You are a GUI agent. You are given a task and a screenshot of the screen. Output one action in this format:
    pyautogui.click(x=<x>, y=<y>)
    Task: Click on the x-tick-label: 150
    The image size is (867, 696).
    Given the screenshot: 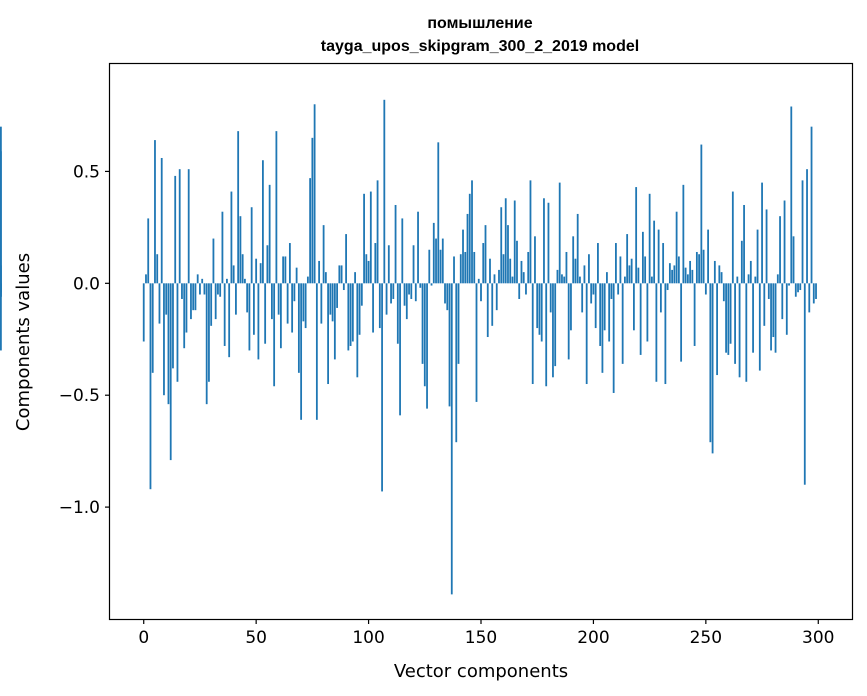 What is the action you would take?
    pyautogui.click(x=481, y=638)
    